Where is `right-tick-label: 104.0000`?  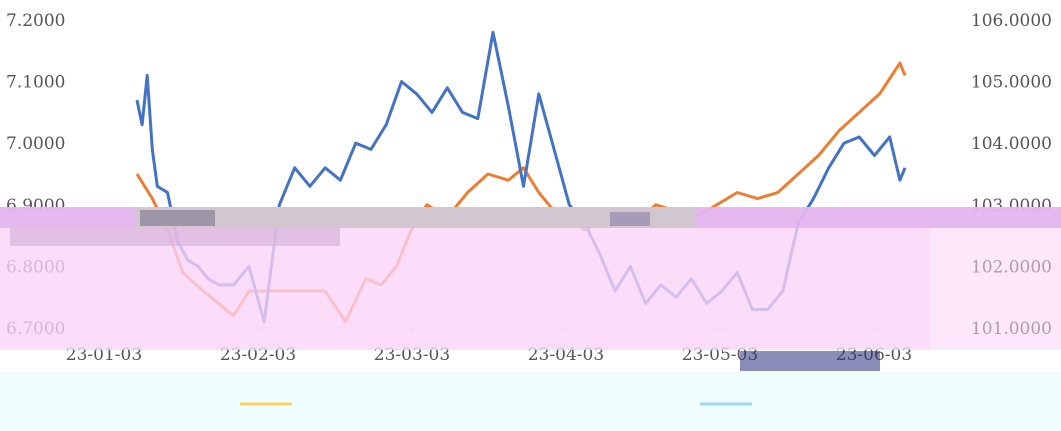 right-tick-label: 104.0000 is located at coordinates (1011, 144).